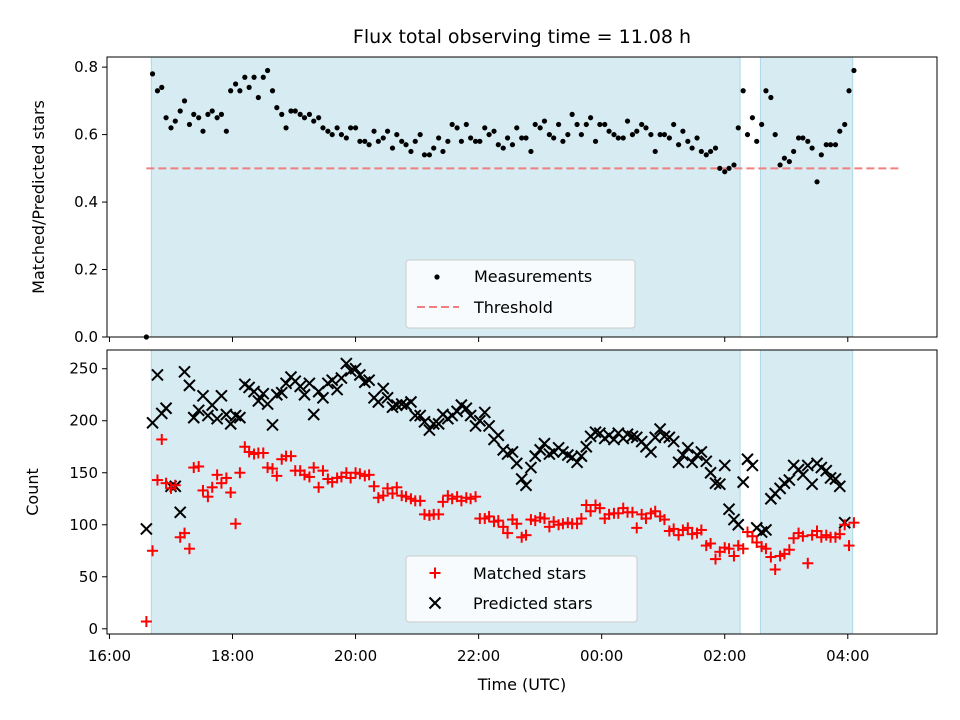 This screenshot has width=960, height=720. What do you see at coordinates (86, 202) in the screenshot?
I see `ratio-y-tick-label: 0.4` at bounding box center [86, 202].